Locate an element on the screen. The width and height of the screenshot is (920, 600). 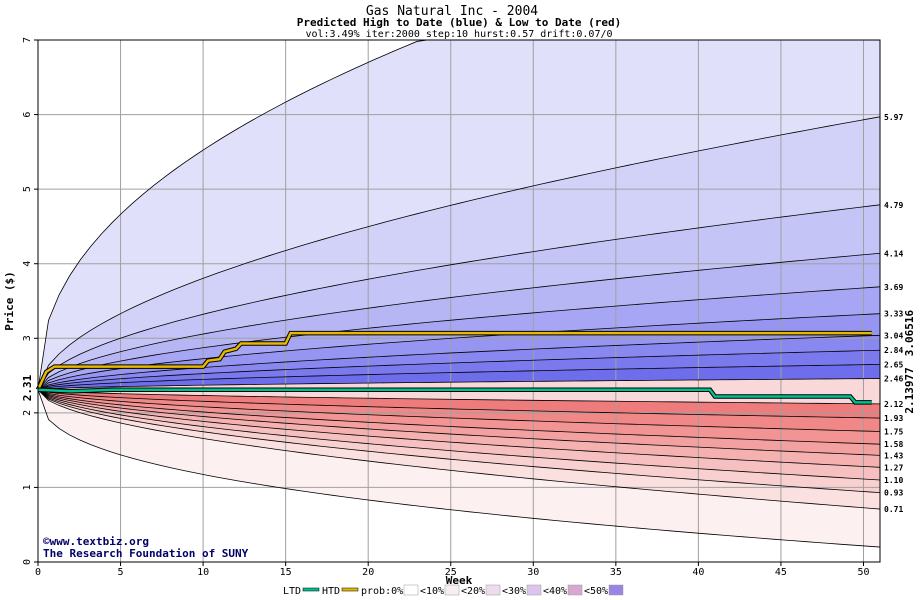
legend: LTD HTD prob:0% <10% <20% <30% <40% <50% is located at coordinates (453, 590).